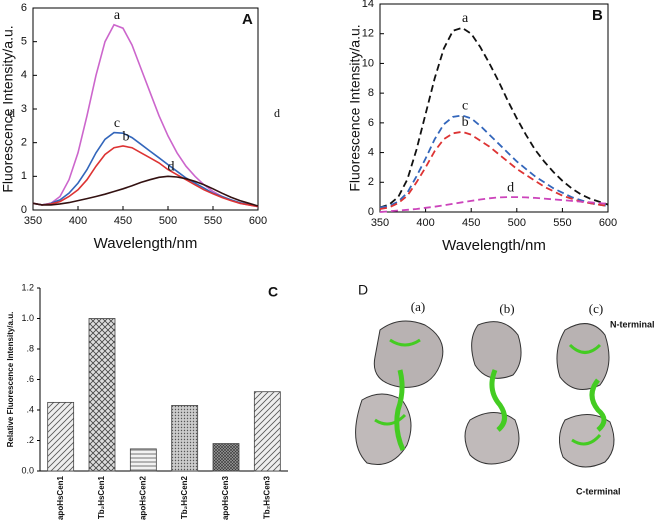 The image size is (662, 520). I want to click on panel-label: C, so click(273, 292).